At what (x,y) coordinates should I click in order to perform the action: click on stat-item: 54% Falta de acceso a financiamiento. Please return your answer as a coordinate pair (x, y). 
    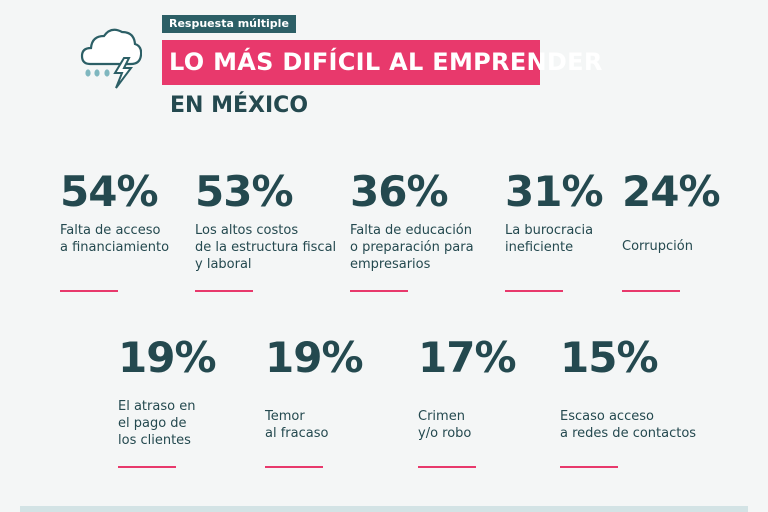
    Looking at the image, I should click on (152, 229).